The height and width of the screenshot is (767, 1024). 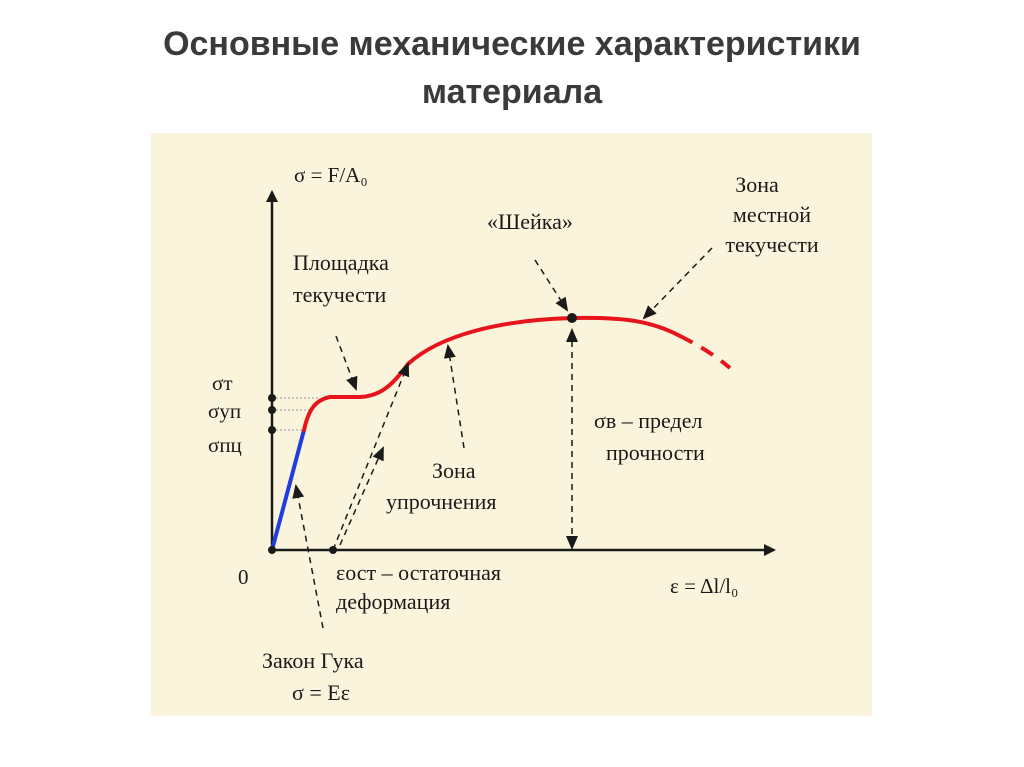 I want to click on x-axis-label: ε = Δl/l₀, so click(x=704, y=586).